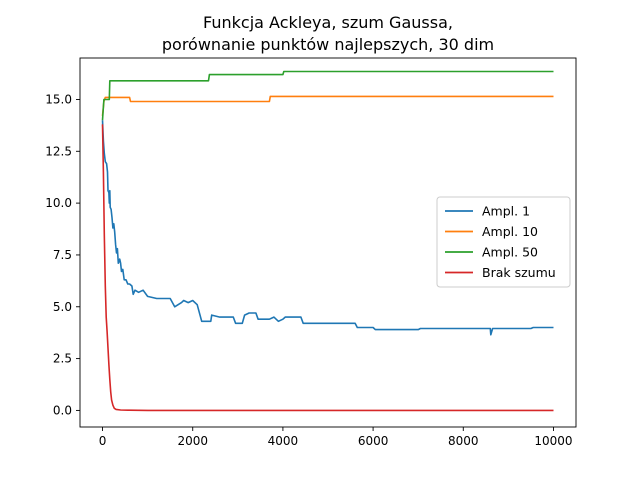  What do you see at coordinates (62, 255) in the screenshot?
I see `y-tick-label: 7.5` at bounding box center [62, 255].